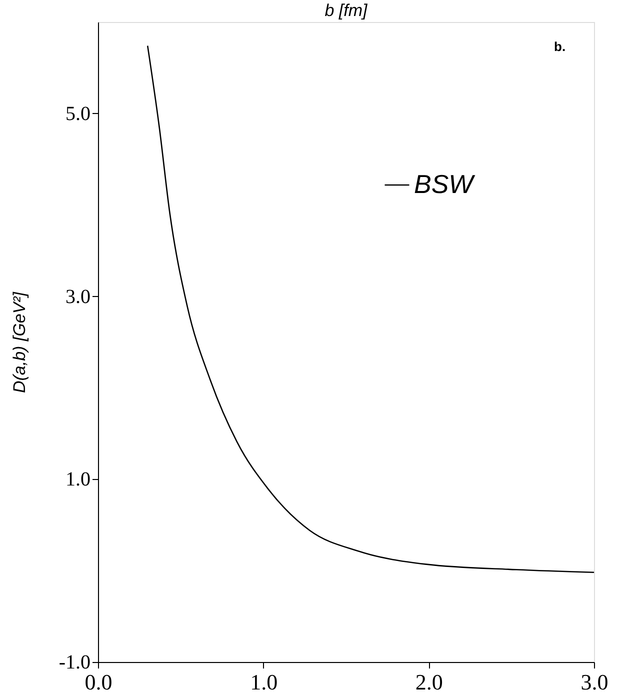 The height and width of the screenshot is (699, 634). What do you see at coordinates (429, 682) in the screenshot?
I see `x-tick-label: 2.0` at bounding box center [429, 682].